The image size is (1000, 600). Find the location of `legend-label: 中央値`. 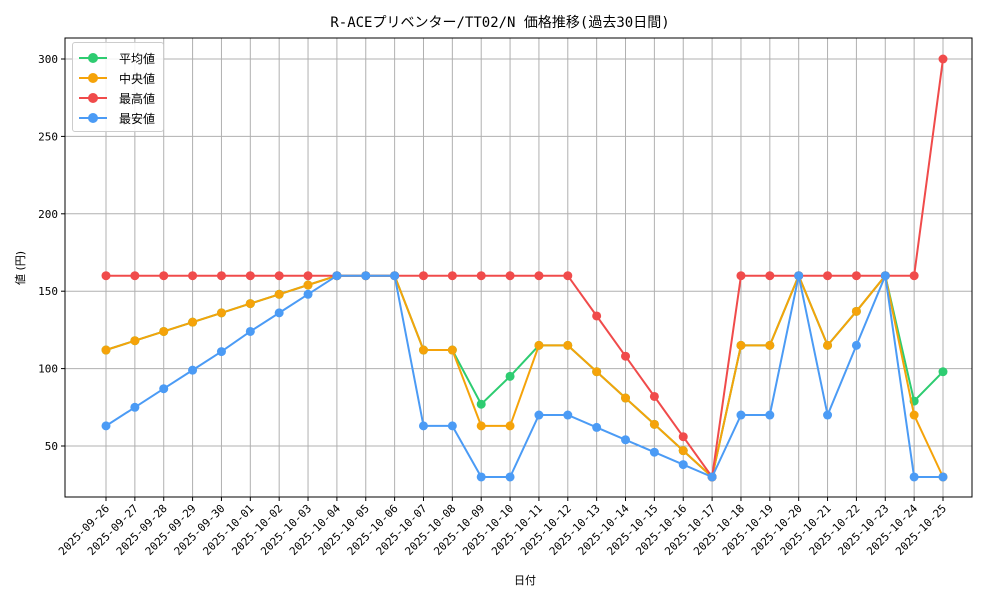

legend-label: 中央値 is located at coordinates (137, 79).